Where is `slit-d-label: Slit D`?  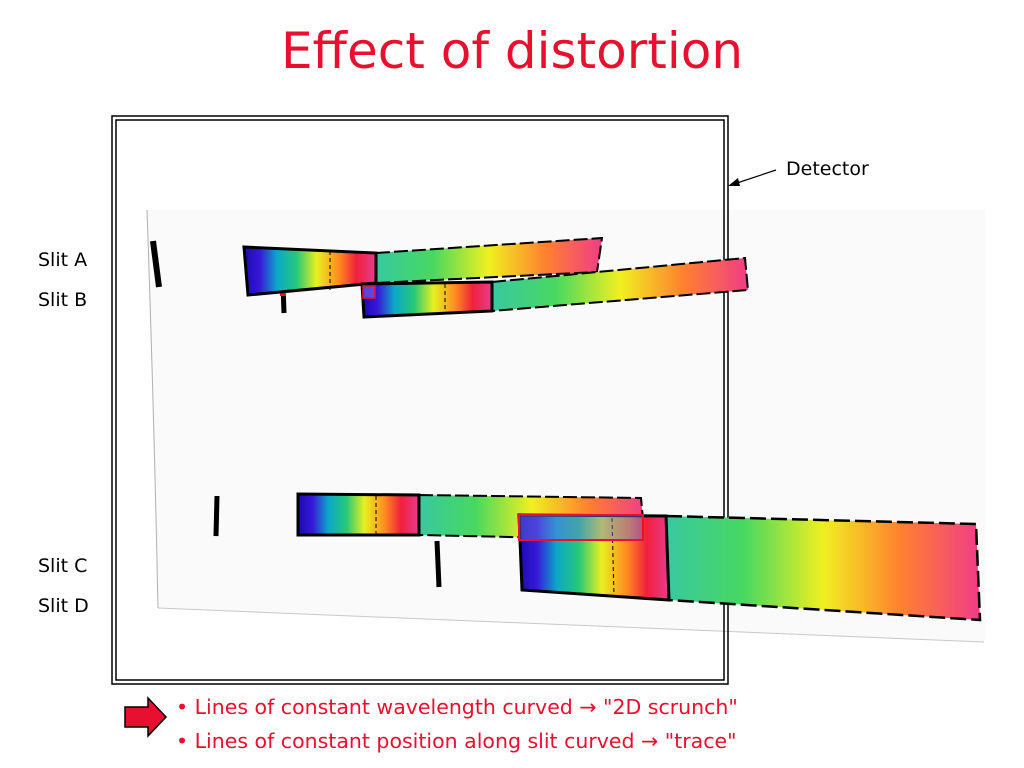 slit-d-label: Slit D is located at coordinates (63, 606).